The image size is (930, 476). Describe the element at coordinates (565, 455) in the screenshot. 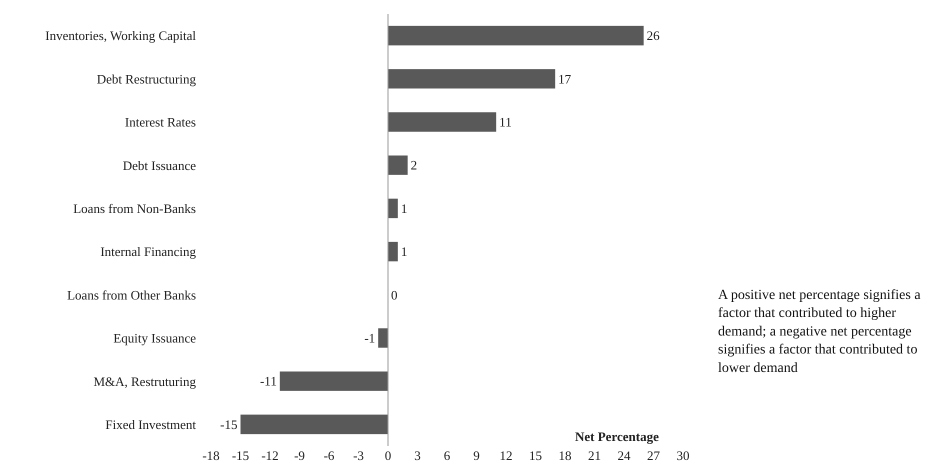

I see `x-tick-label: 18` at that location.